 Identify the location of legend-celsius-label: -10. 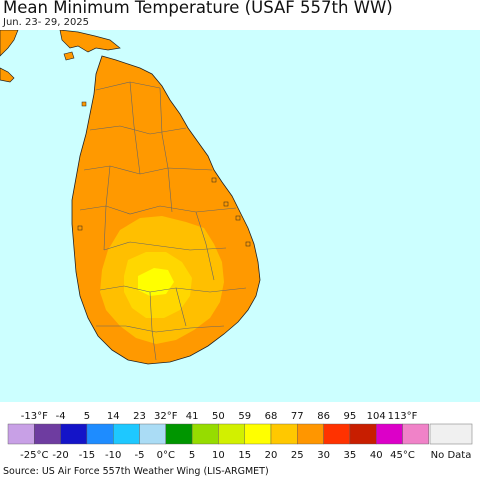
(113, 455).